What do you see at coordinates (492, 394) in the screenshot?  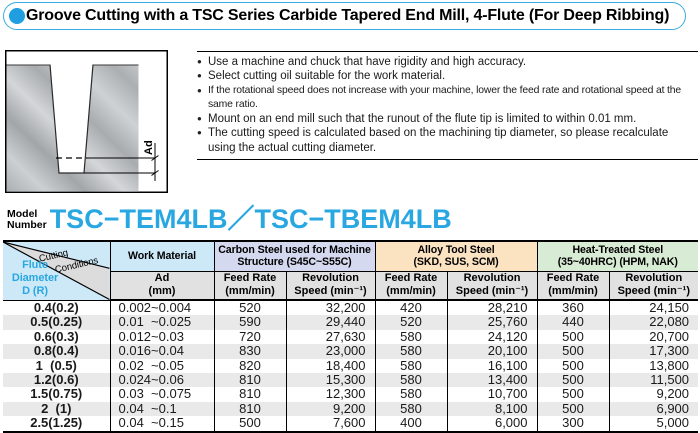 I see `alloy-rev-value: 10,700` at bounding box center [492, 394].